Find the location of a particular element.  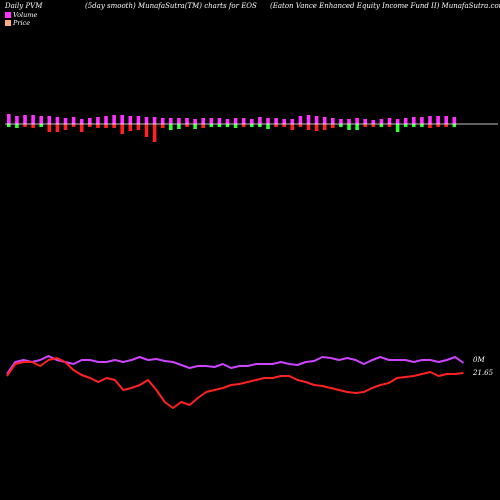

volume-smooth-line is located at coordinates (235, 365).